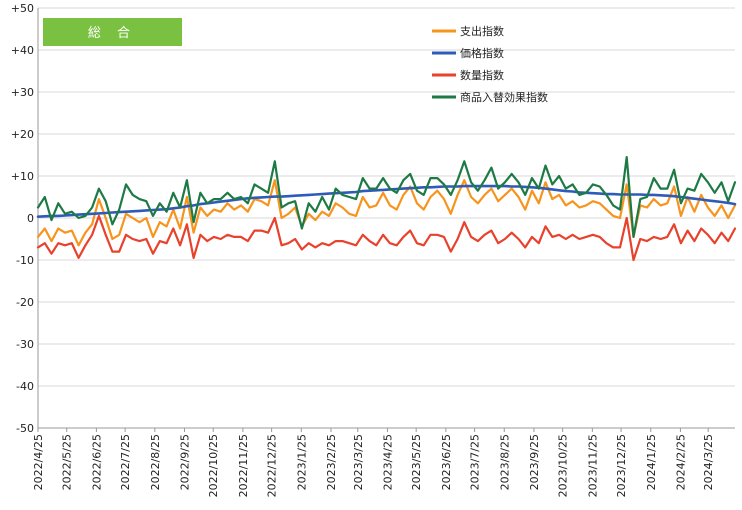 This screenshot has height=510, width=742. I want to click on x-tick-label: 2023/9/25, so click(534, 462).